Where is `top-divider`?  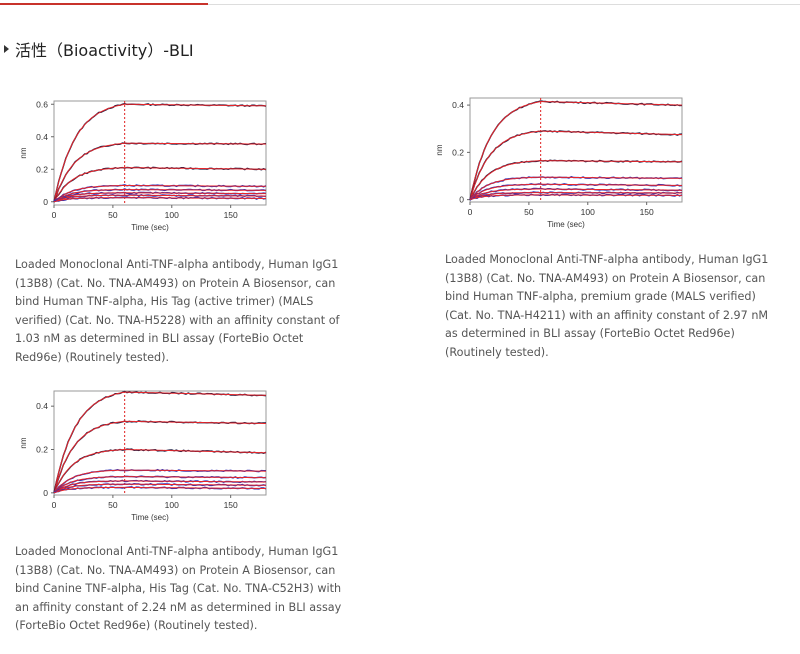 top-divider is located at coordinates (400, 4).